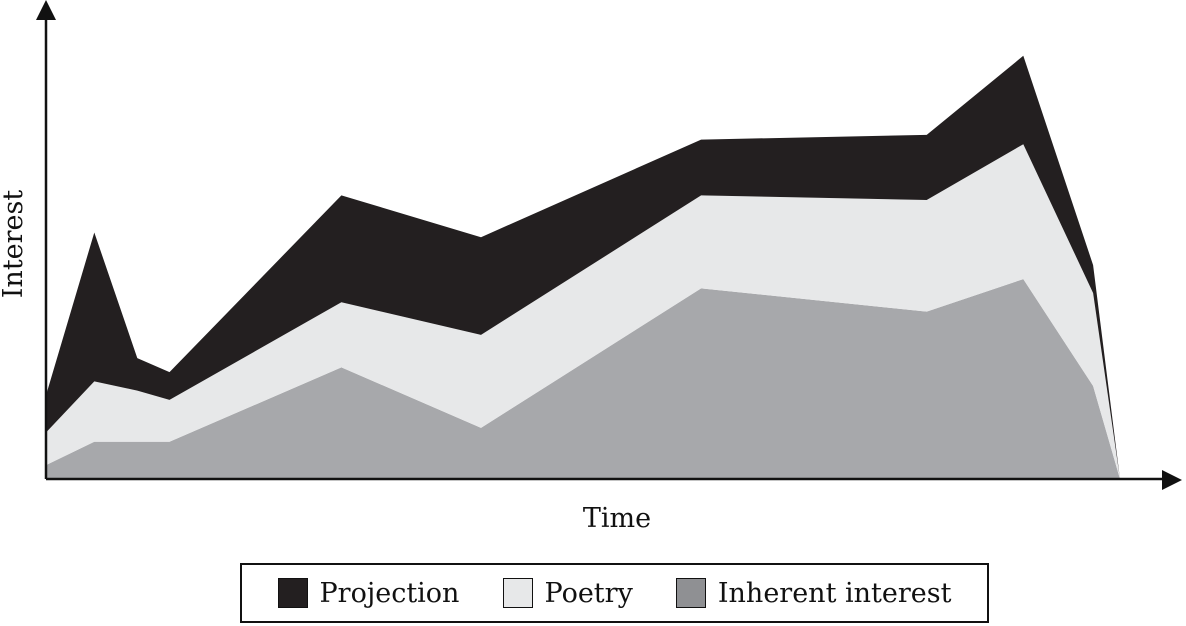 The height and width of the screenshot is (626, 1186). Describe the element at coordinates (1172, 480) in the screenshot. I see `x-axis-arrow` at that location.